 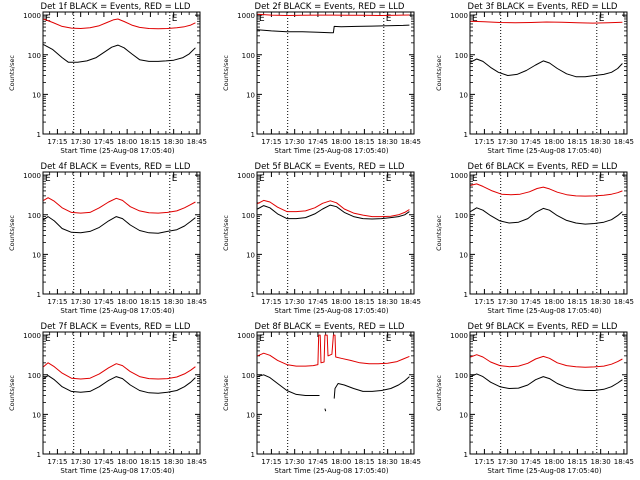 What do you see at coordinates (543, 327) in the screenshot?
I see `panel-title: Det 9f BLACK = Events, RED = LLD` at bounding box center [543, 327].